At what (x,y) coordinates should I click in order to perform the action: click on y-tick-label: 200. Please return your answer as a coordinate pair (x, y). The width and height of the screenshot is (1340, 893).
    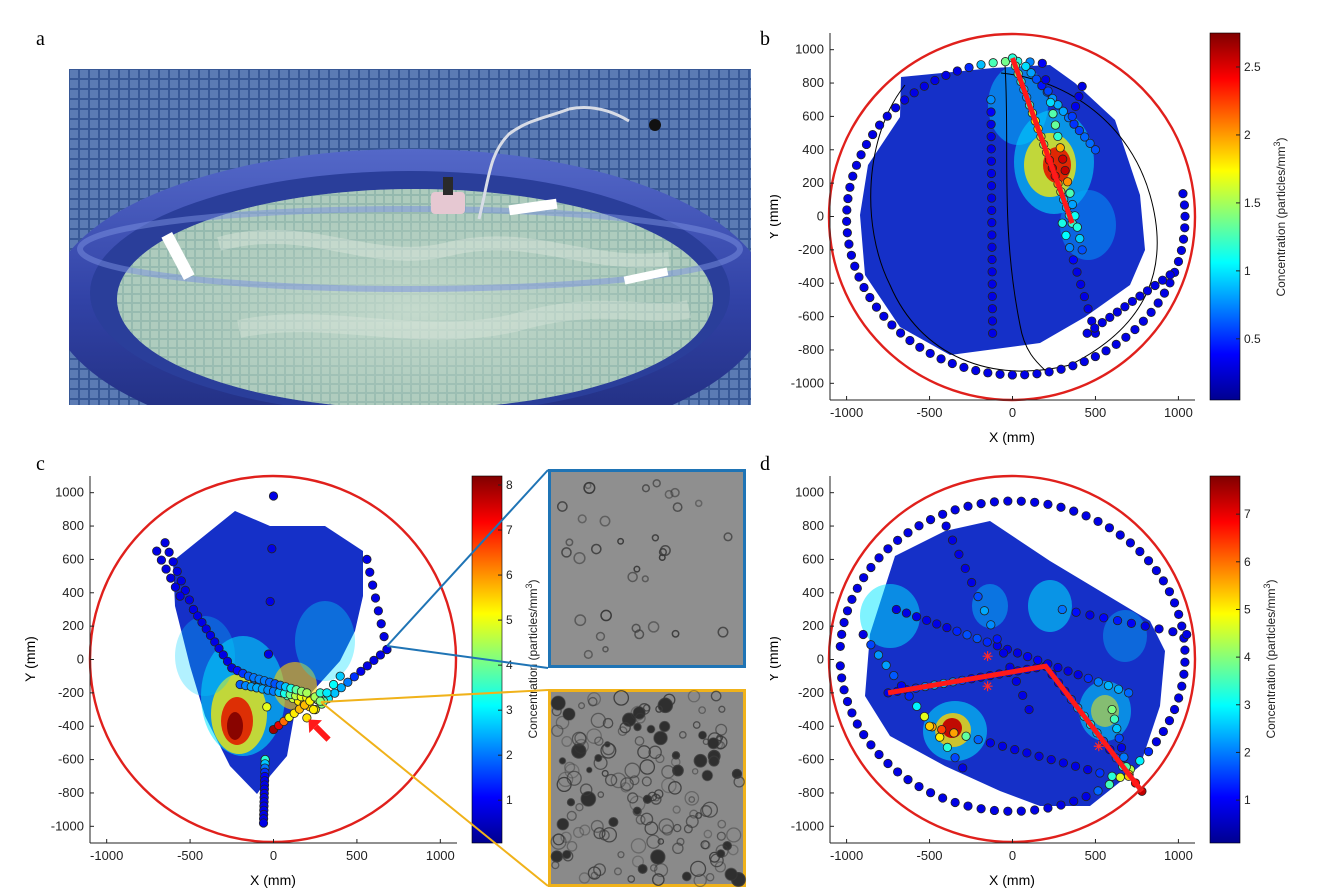
    Looking at the image, I should click on (813, 625).